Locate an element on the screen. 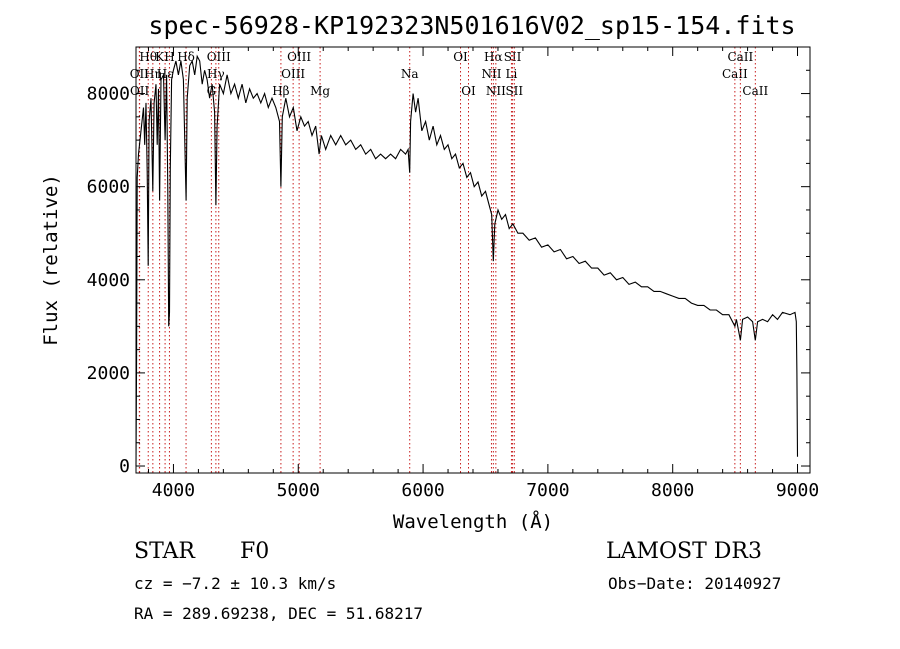 This screenshot has width=900, height=649. observation-date: Obs−Date: 20140927 is located at coordinates (694, 583).